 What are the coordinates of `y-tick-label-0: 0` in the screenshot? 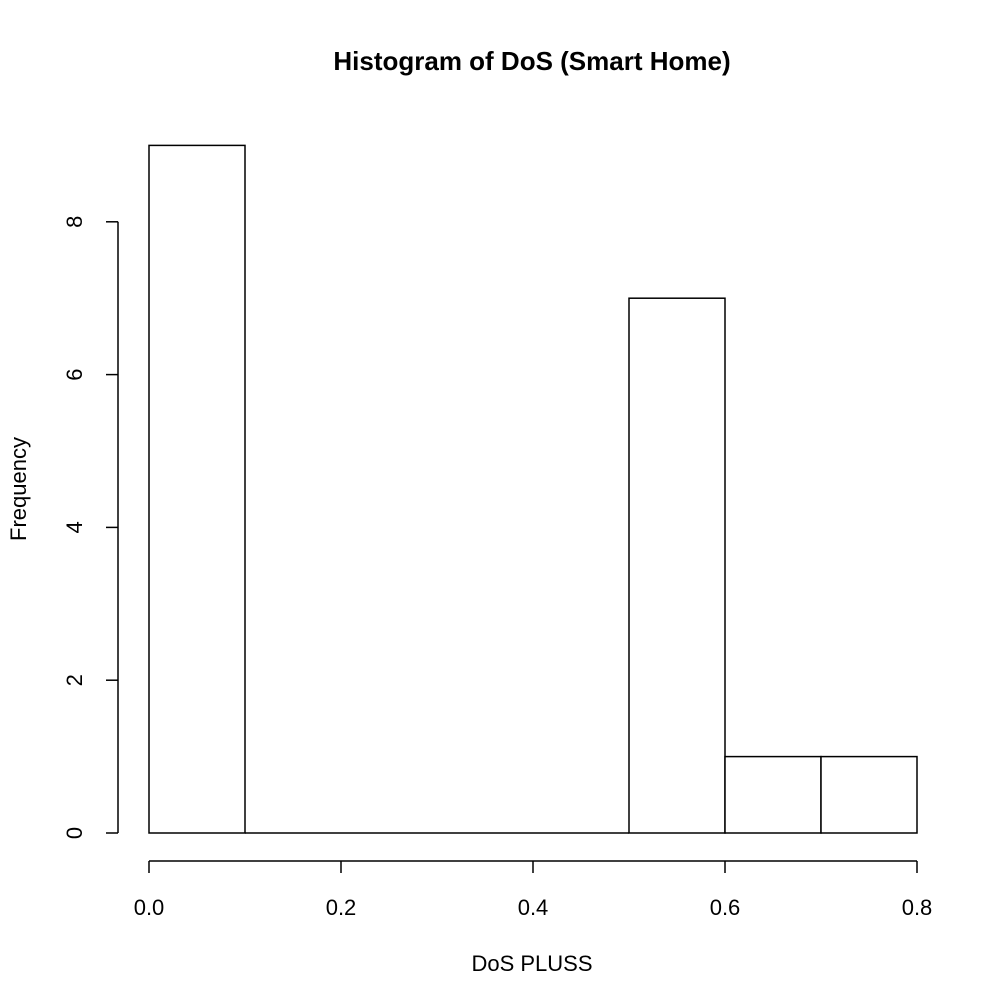 It's located at (74, 833).